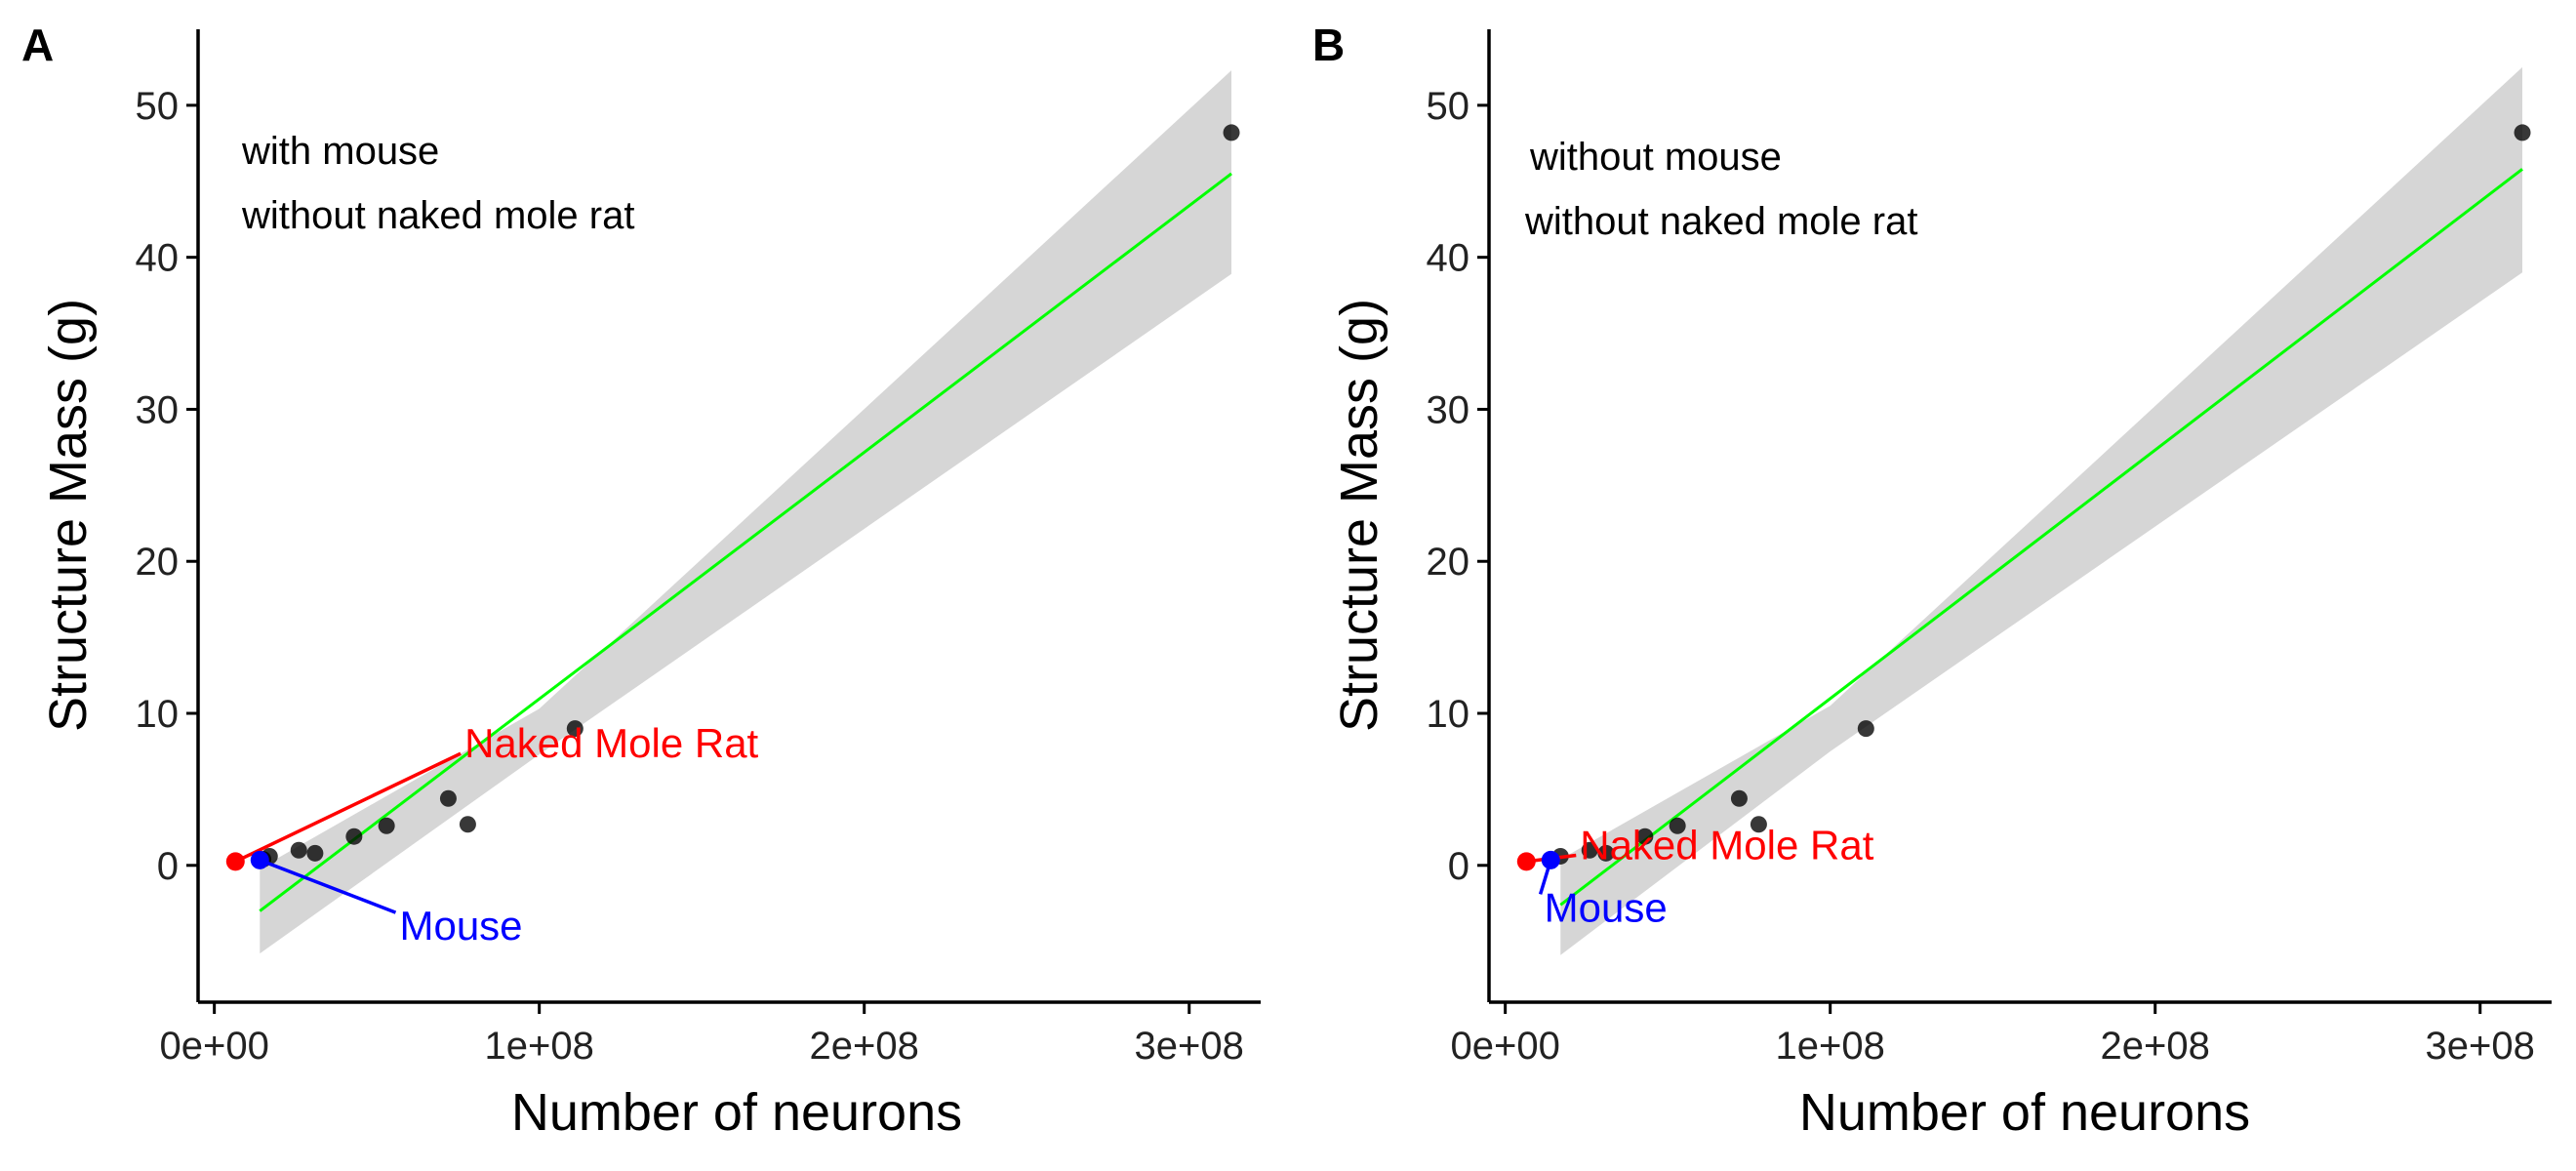 Image resolution: width=2576 pixels, height=1171 pixels. I want to click on panel-a-label: A, so click(37, 45).